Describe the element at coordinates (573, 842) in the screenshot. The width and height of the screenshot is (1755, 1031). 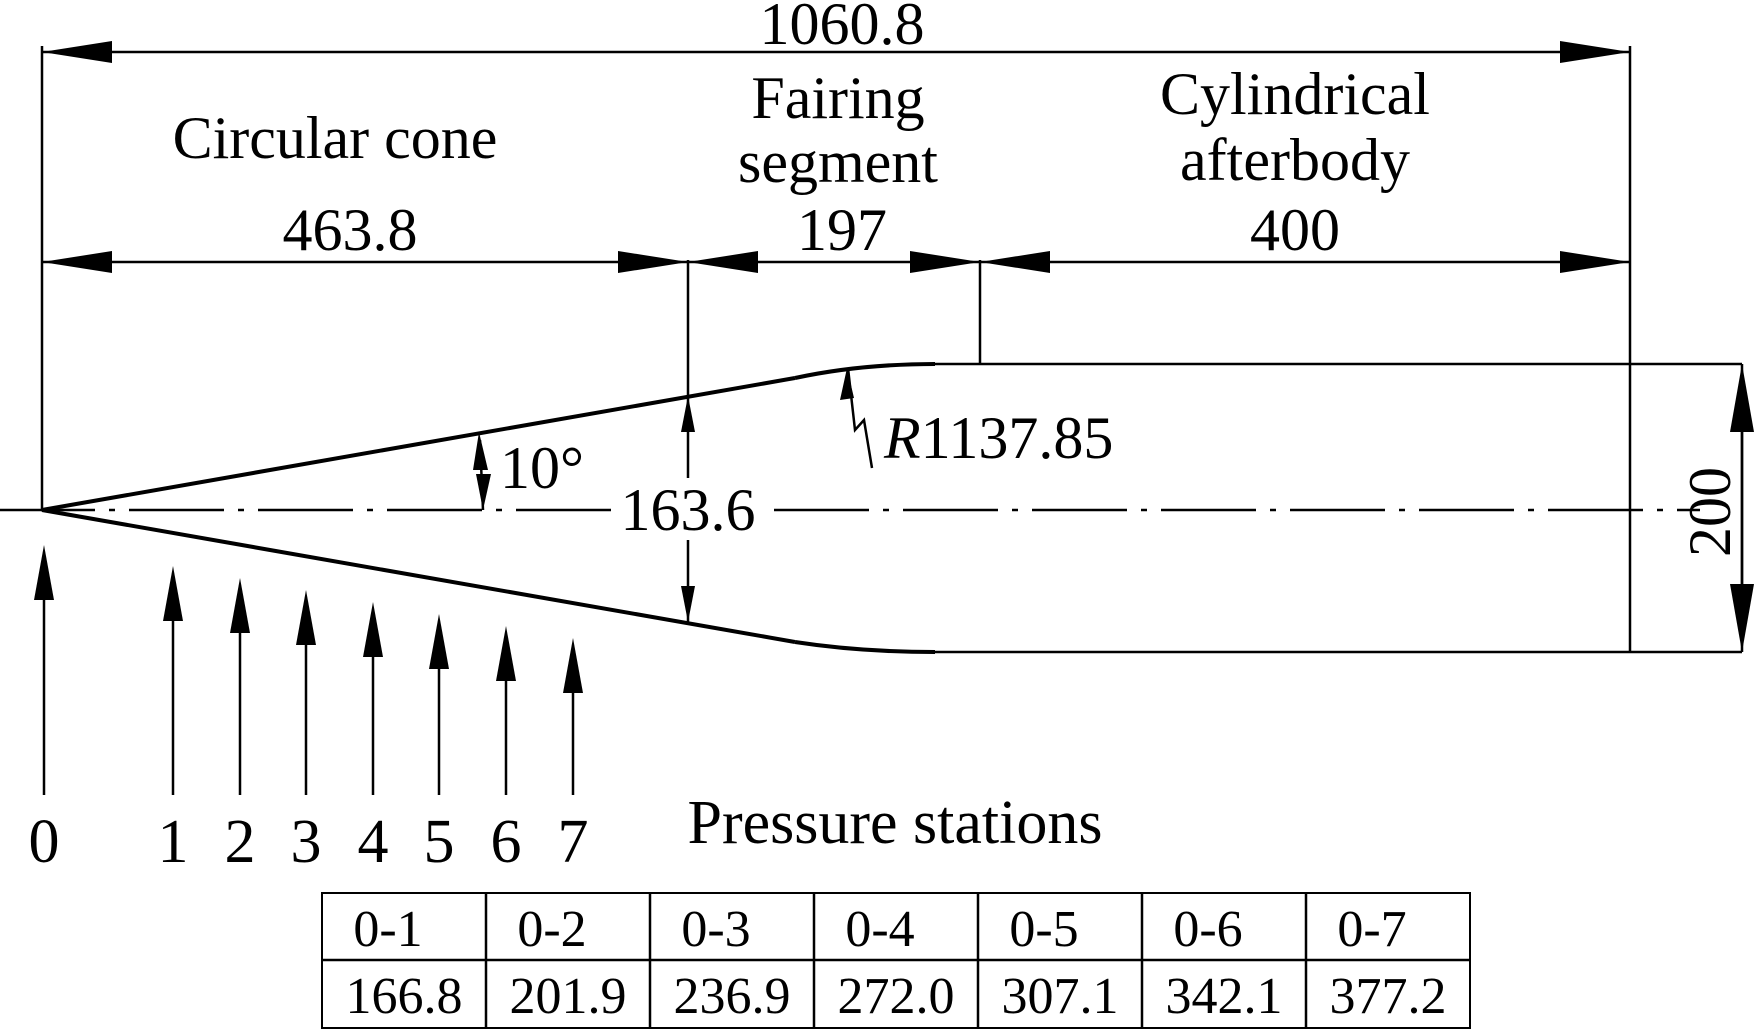
I see `station-label: 7` at that location.